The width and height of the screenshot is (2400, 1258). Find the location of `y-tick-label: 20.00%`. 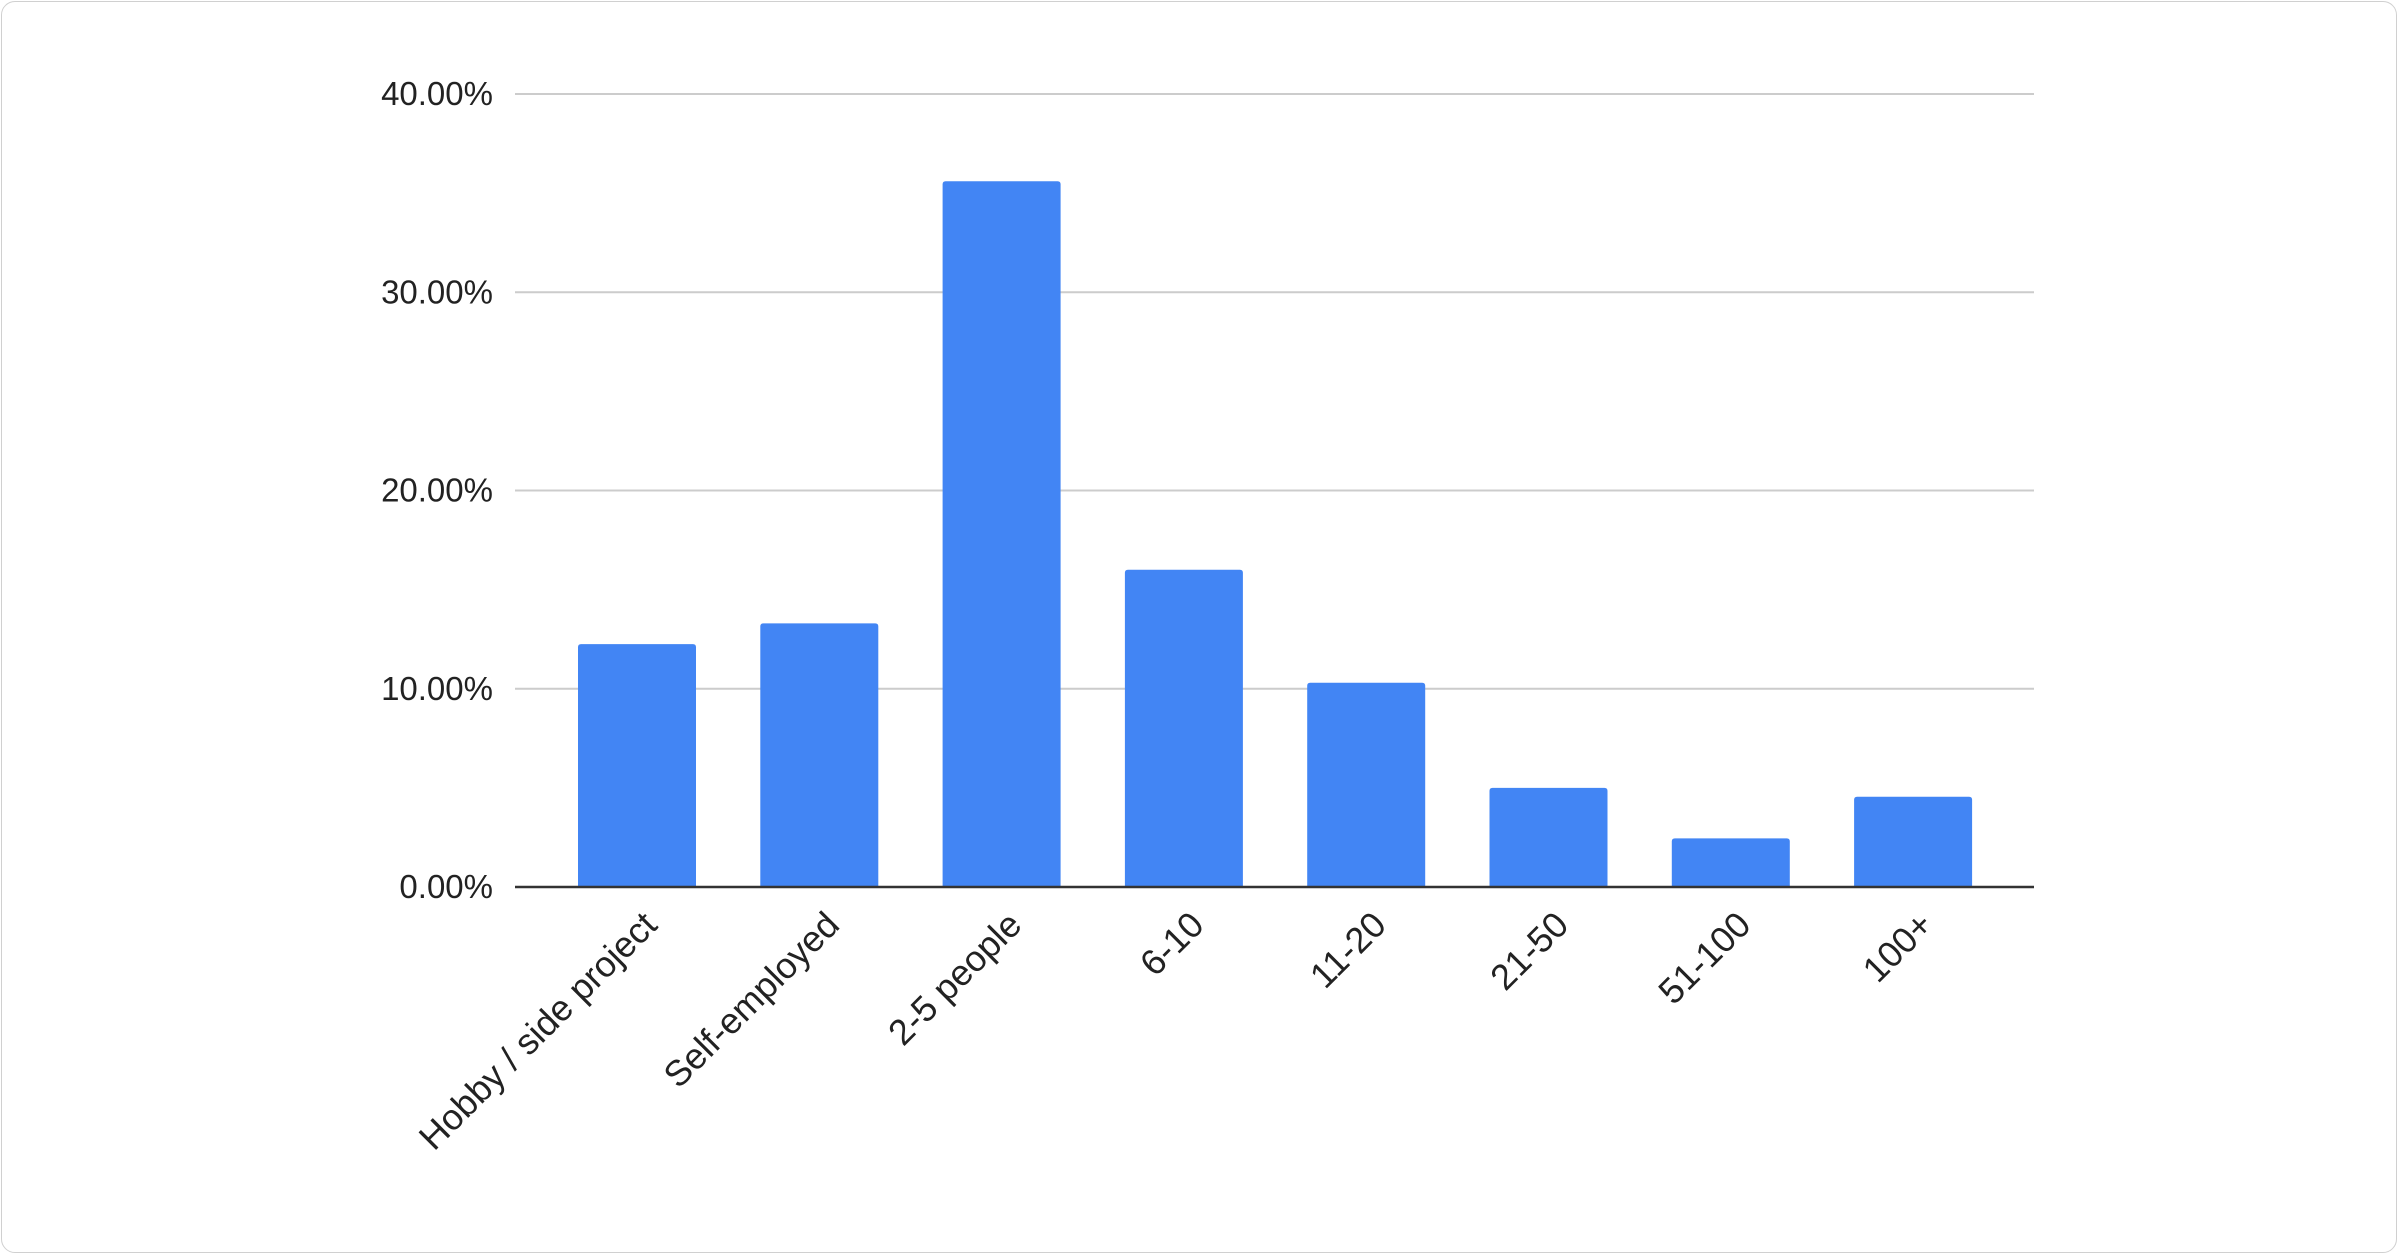

y-tick-label: 20.00% is located at coordinates (437, 490).